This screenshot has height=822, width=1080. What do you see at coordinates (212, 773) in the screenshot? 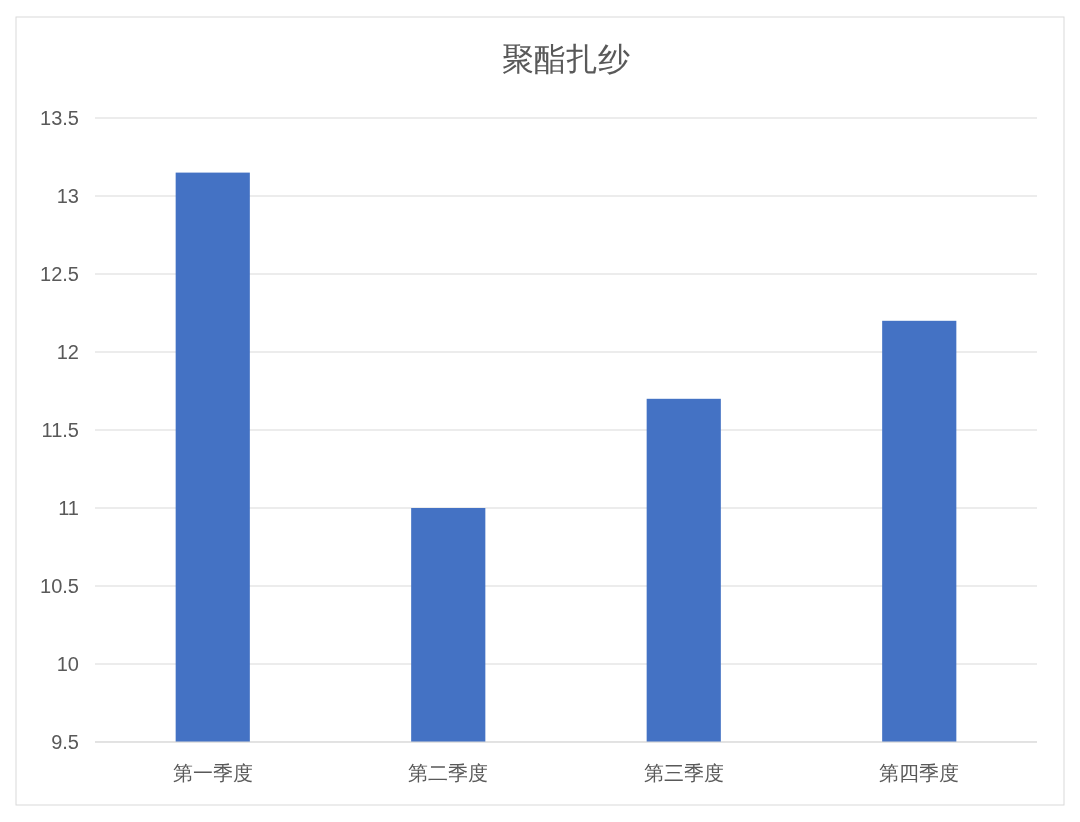
I see `x-tick-label: 第一季度` at bounding box center [212, 773].